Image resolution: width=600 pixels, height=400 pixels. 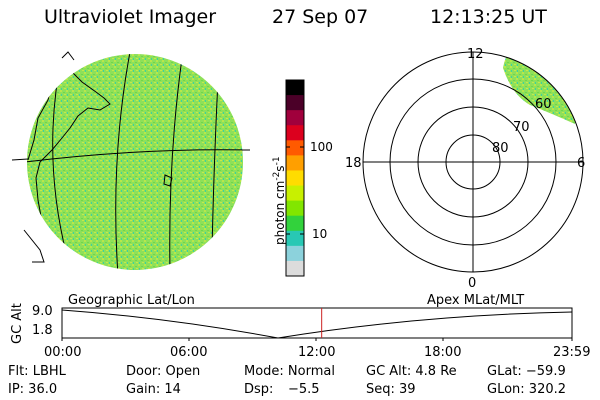 I want to click on door-readout: Door: Open, so click(x=163, y=371).